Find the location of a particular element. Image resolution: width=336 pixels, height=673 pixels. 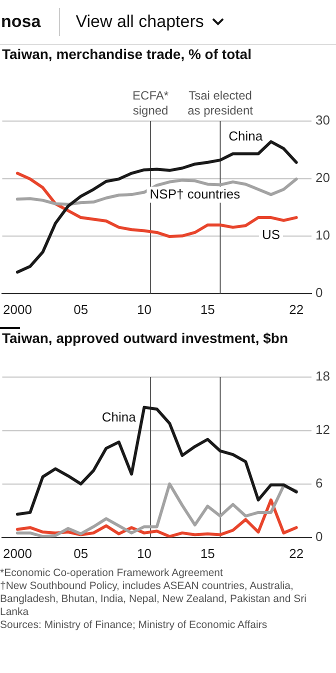

y-tick-label: 18 is located at coordinates (323, 376).